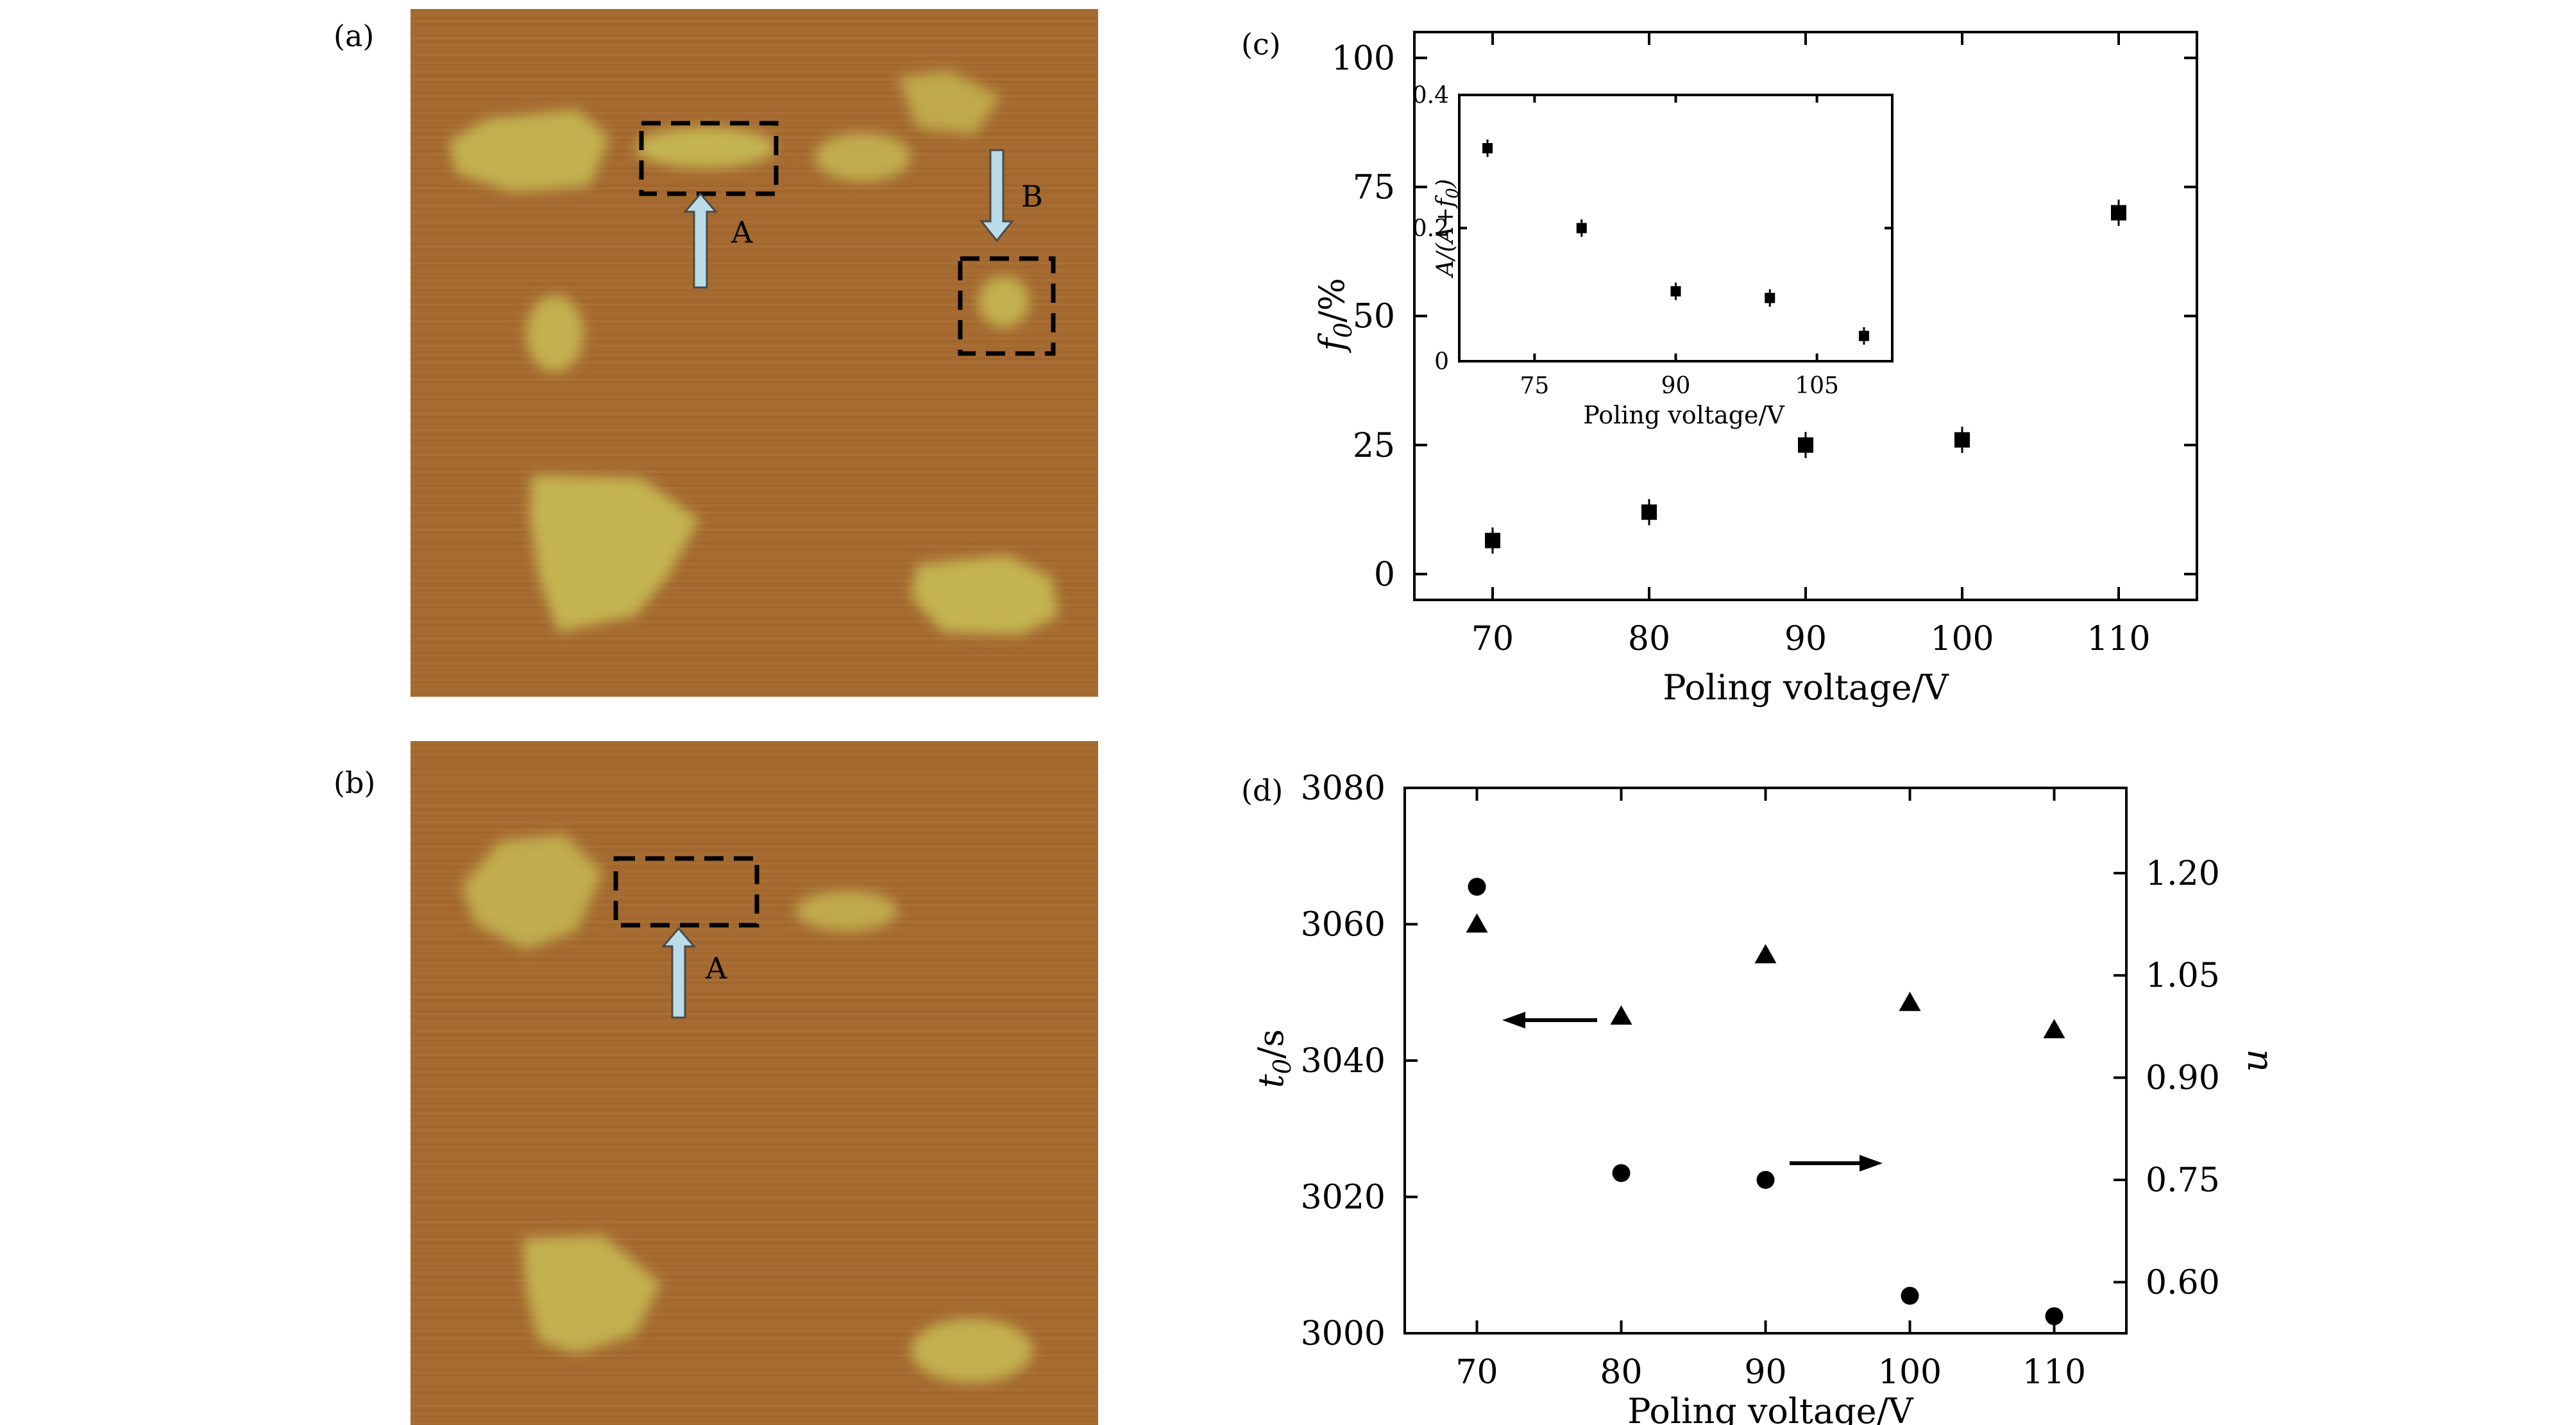 The width and height of the screenshot is (2576, 1425). What do you see at coordinates (2183, 874) in the screenshot?
I see `y-right-tick-label: 1.20` at bounding box center [2183, 874].